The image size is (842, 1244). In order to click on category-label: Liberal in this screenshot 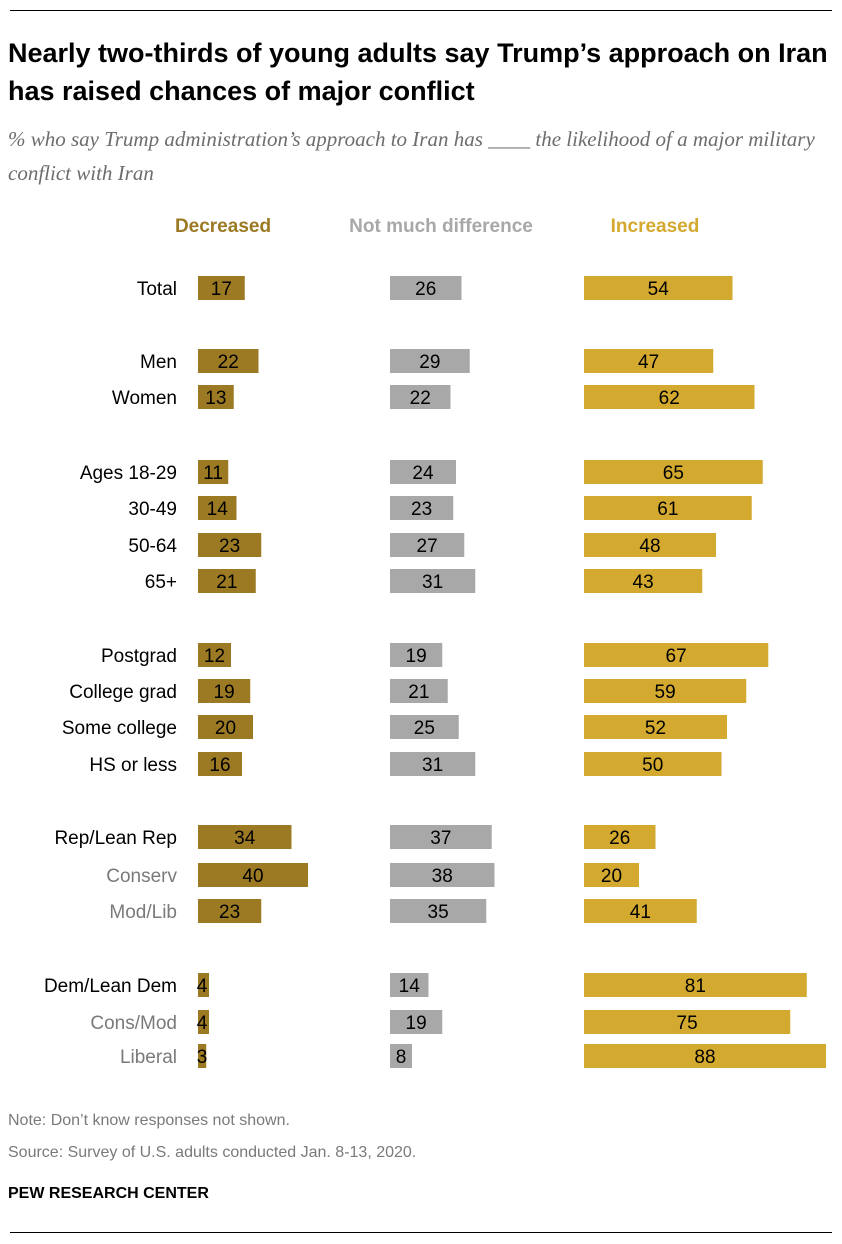, I will do `click(148, 1057)`.